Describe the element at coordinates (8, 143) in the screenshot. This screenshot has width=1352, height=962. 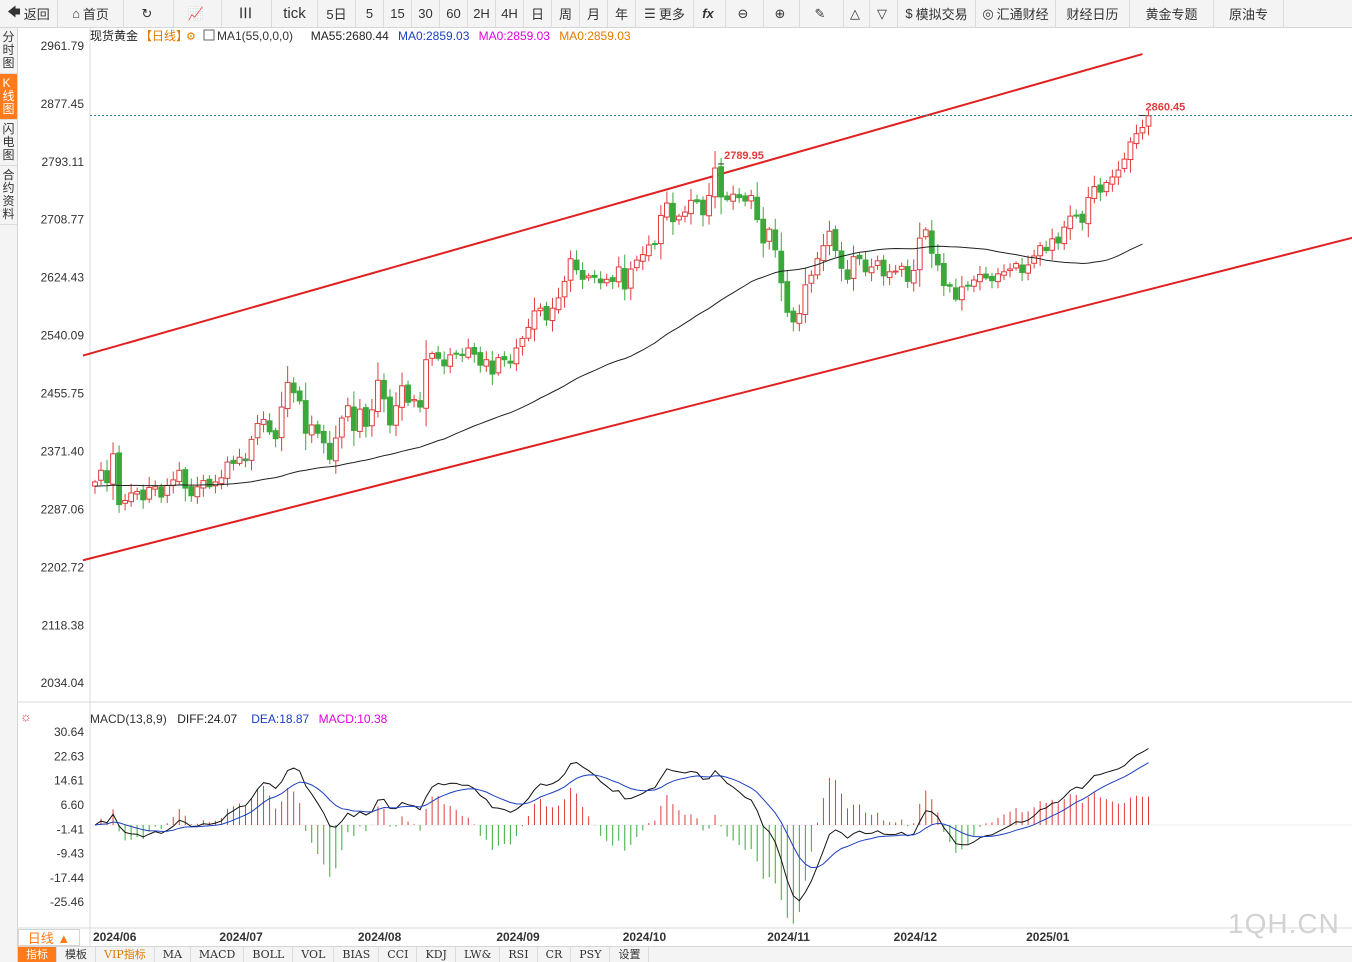
I see `sidebar-item-2: 闪 电 图` at that location.